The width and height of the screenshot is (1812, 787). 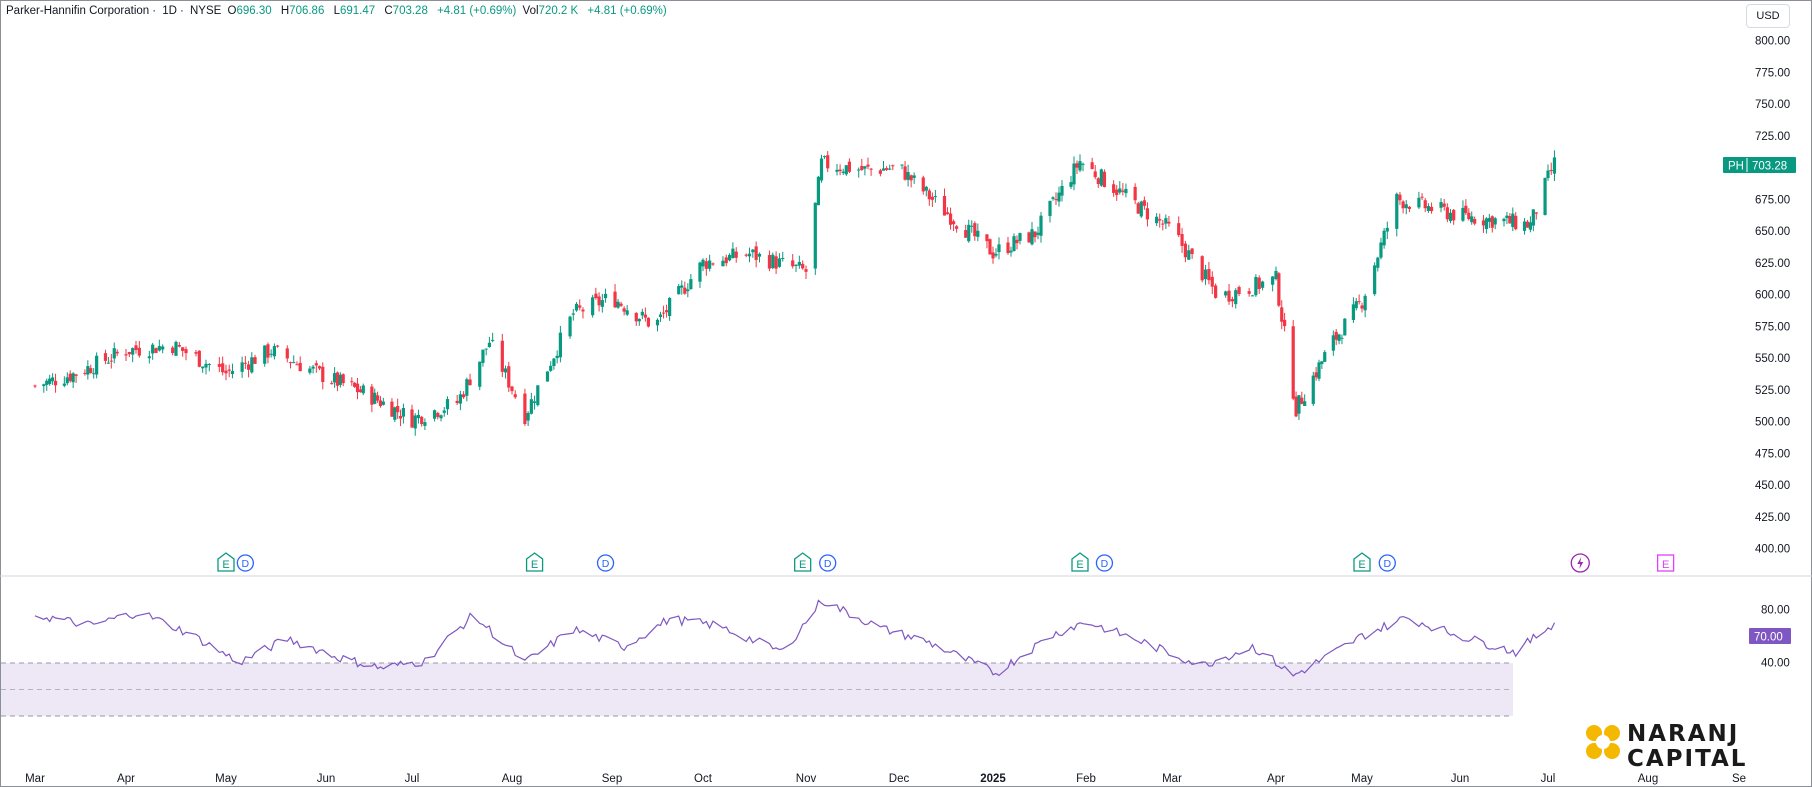 What do you see at coordinates (802, 565) in the screenshot?
I see `svg-text: E` at bounding box center [802, 565].